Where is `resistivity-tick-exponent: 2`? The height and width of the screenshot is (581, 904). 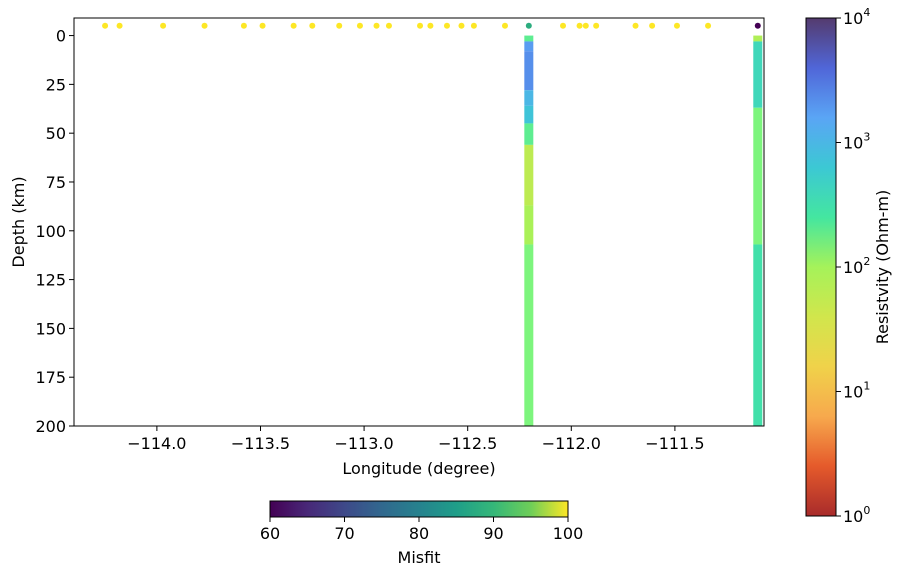 resistivity-tick-exponent: 2 is located at coordinates (866, 261).